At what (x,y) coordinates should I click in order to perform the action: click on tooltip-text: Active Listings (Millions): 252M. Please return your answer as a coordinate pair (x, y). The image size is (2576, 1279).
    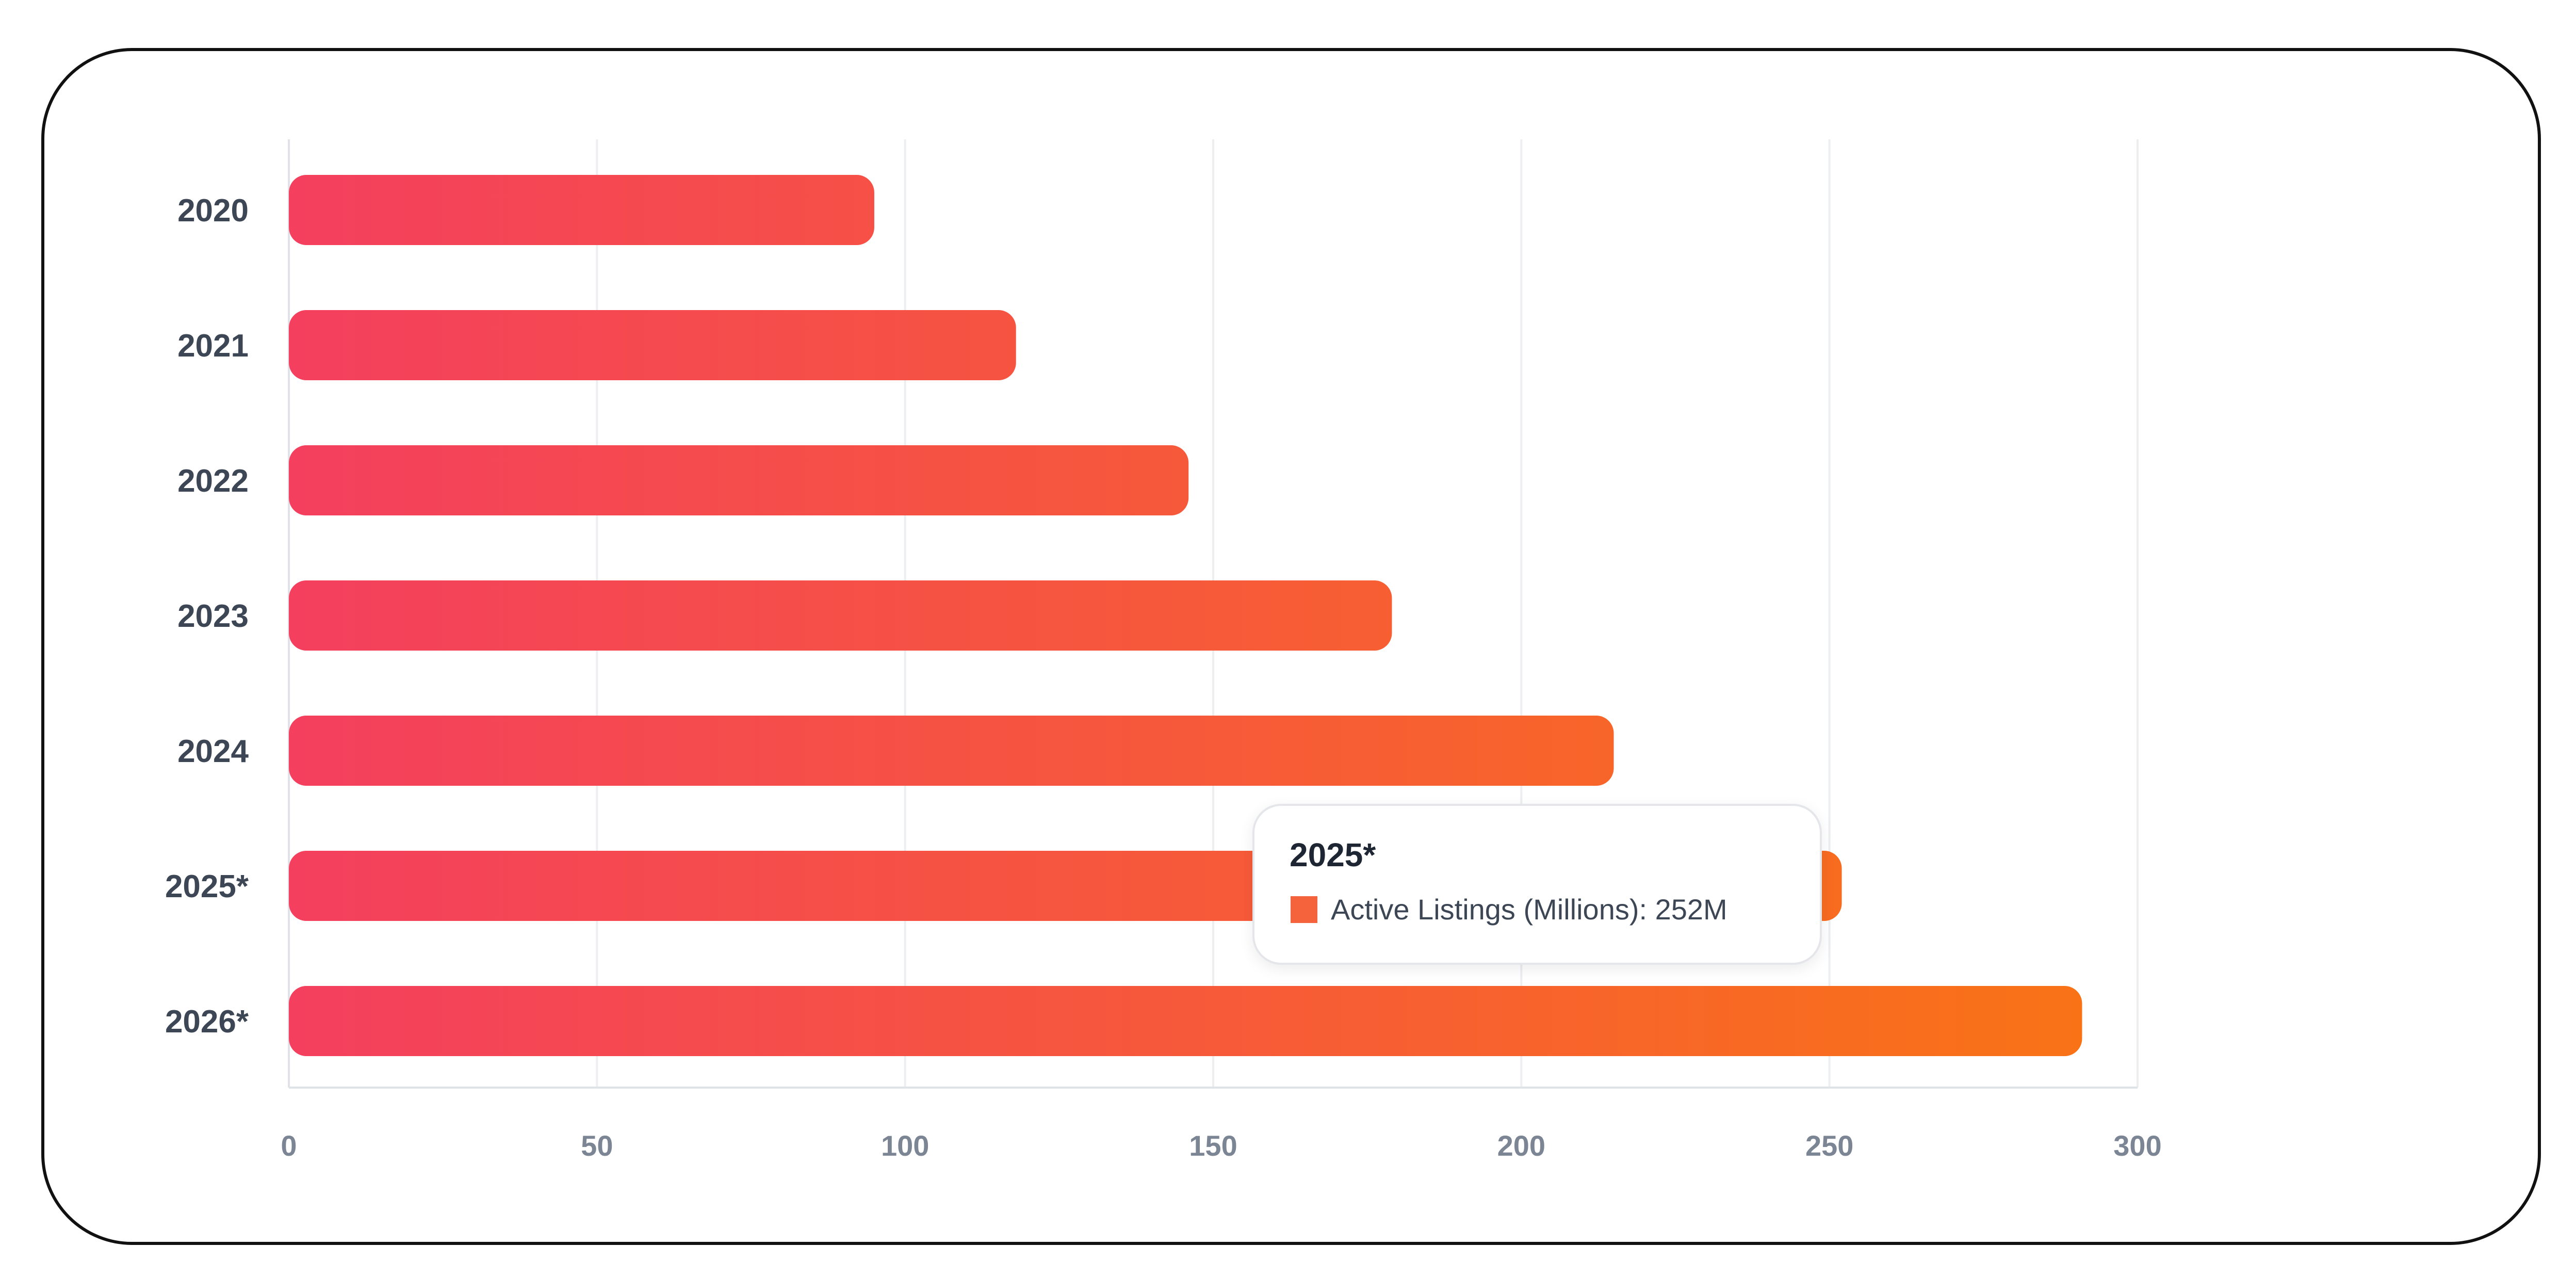
    Looking at the image, I should click on (1529, 909).